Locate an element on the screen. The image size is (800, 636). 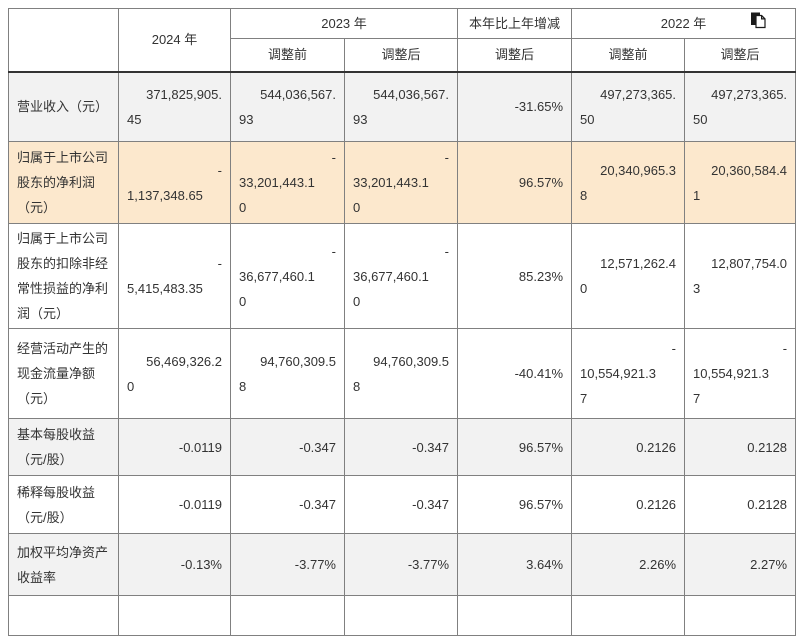
cell-2023-after: 544,036,567. 93 is located at coordinates (401, 106).